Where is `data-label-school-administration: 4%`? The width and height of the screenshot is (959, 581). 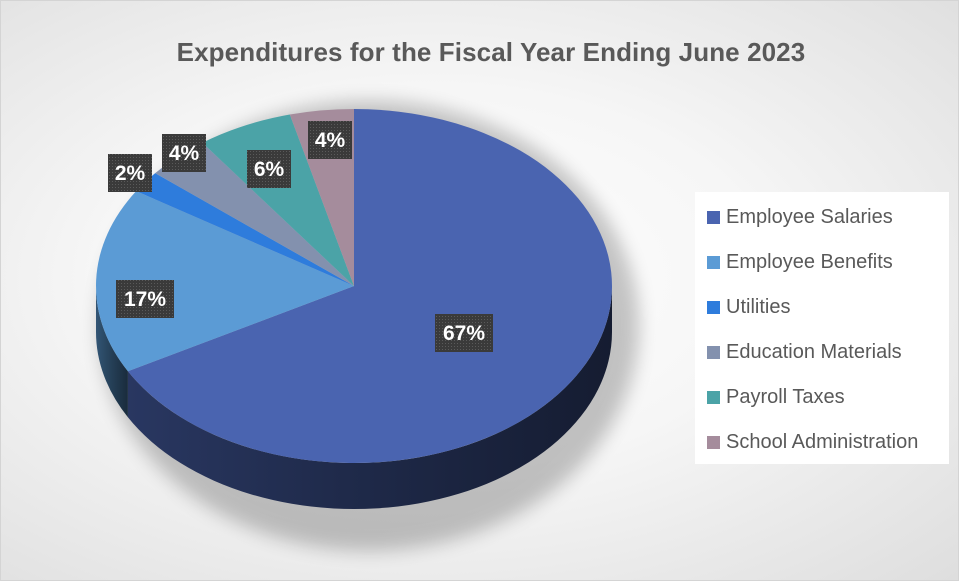
data-label-school-administration: 4% is located at coordinates (330, 140).